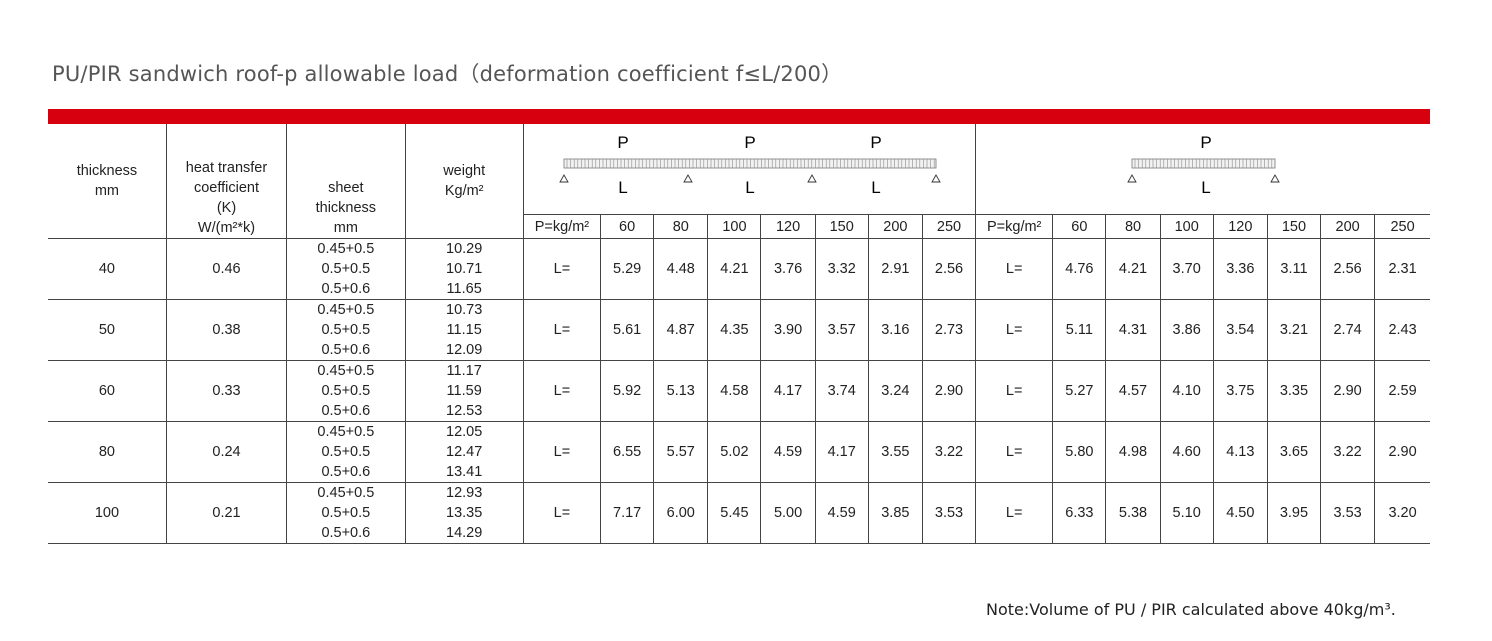 The width and height of the screenshot is (1492, 641). What do you see at coordinates (1205, 187) in the screenshot?
I see `span-label-l-single: L` at bounding box center [1205, 187].